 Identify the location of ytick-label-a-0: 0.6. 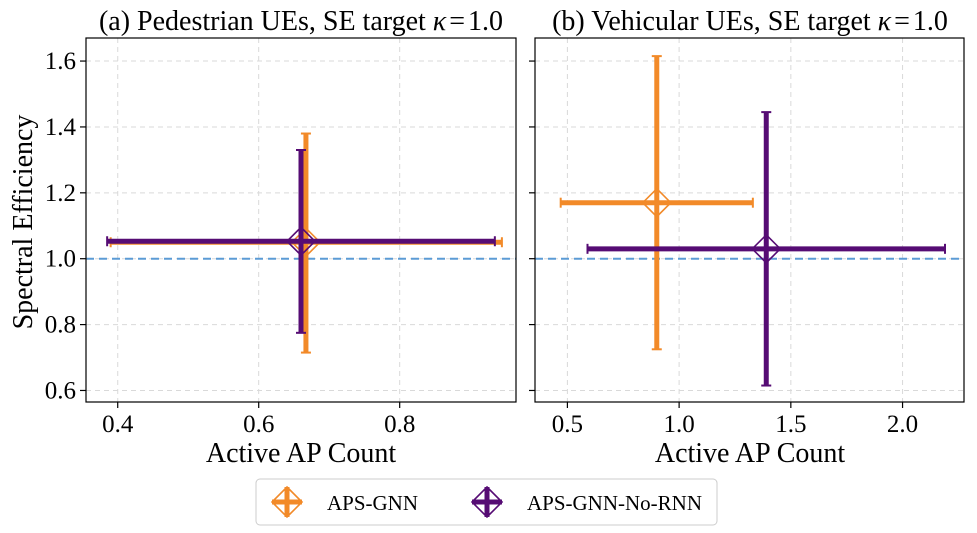
(60, 390).